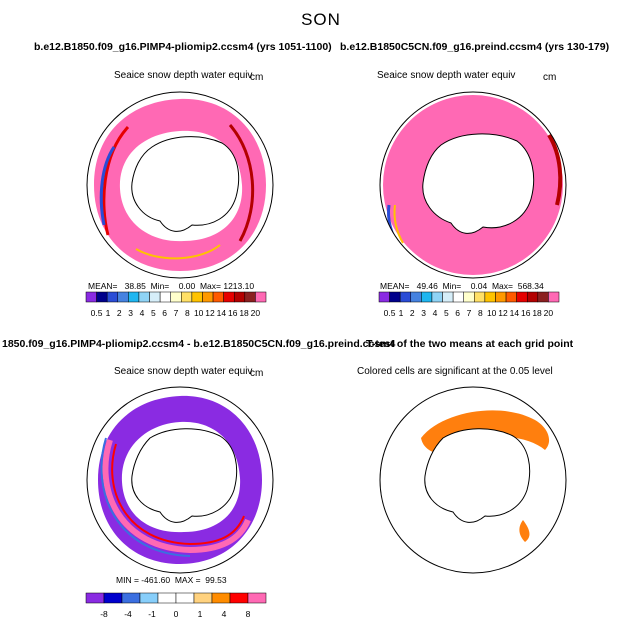  What do you see at coordinates (183, 75) in the screenshot?
I see `variable-label-top-left: Seaice snow depth water equiv` at bounding box center [183, 75].